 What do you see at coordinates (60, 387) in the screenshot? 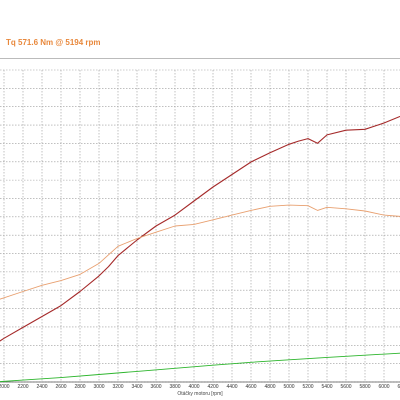
I see `x-tick-label: 2600` at bounding box center [60, 387].